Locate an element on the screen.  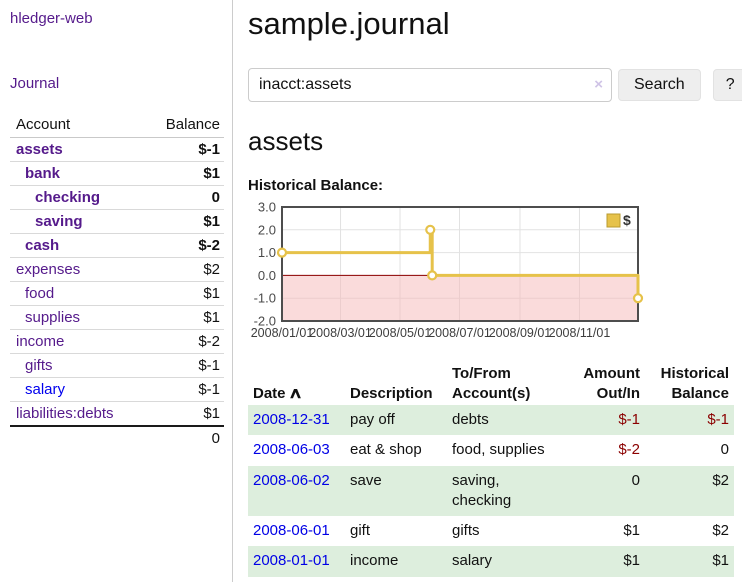
account-row-bank: bank $1 is located at coordinates (117, 173).